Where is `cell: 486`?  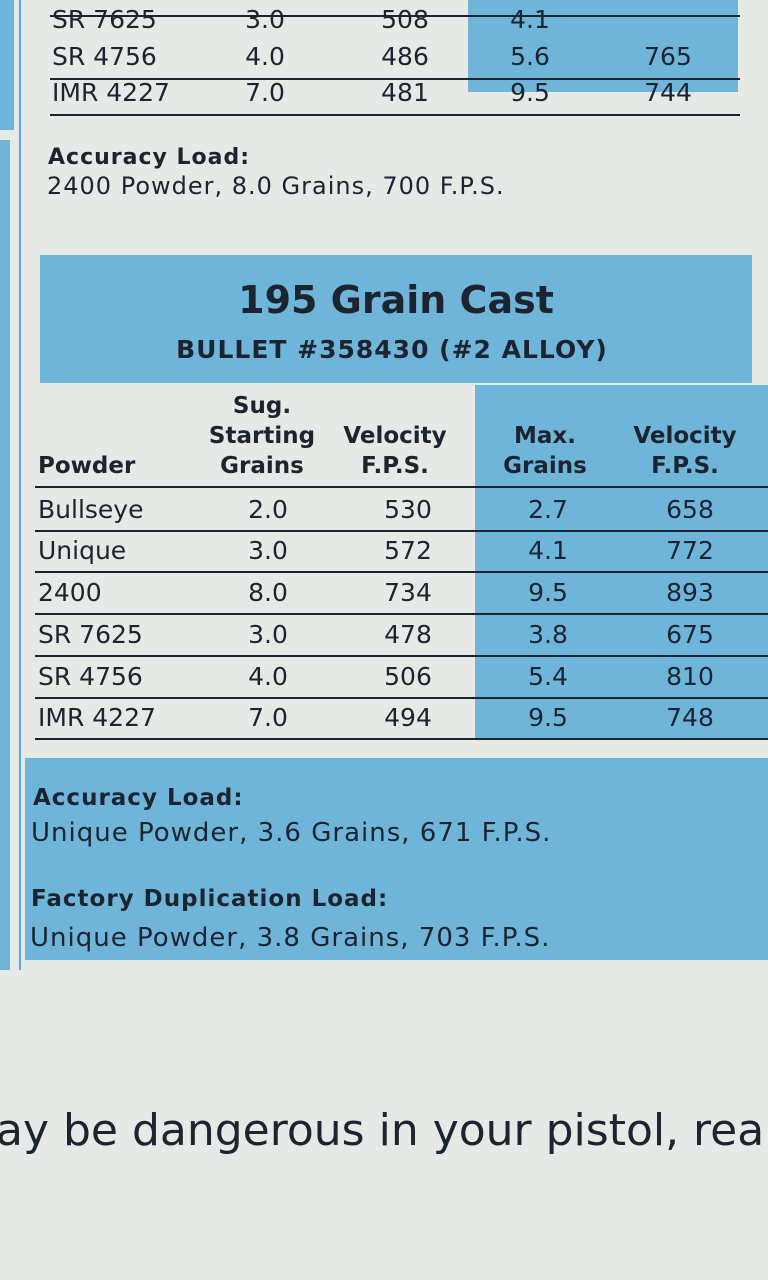
cell: 486 is located at coordinates (405, 56).